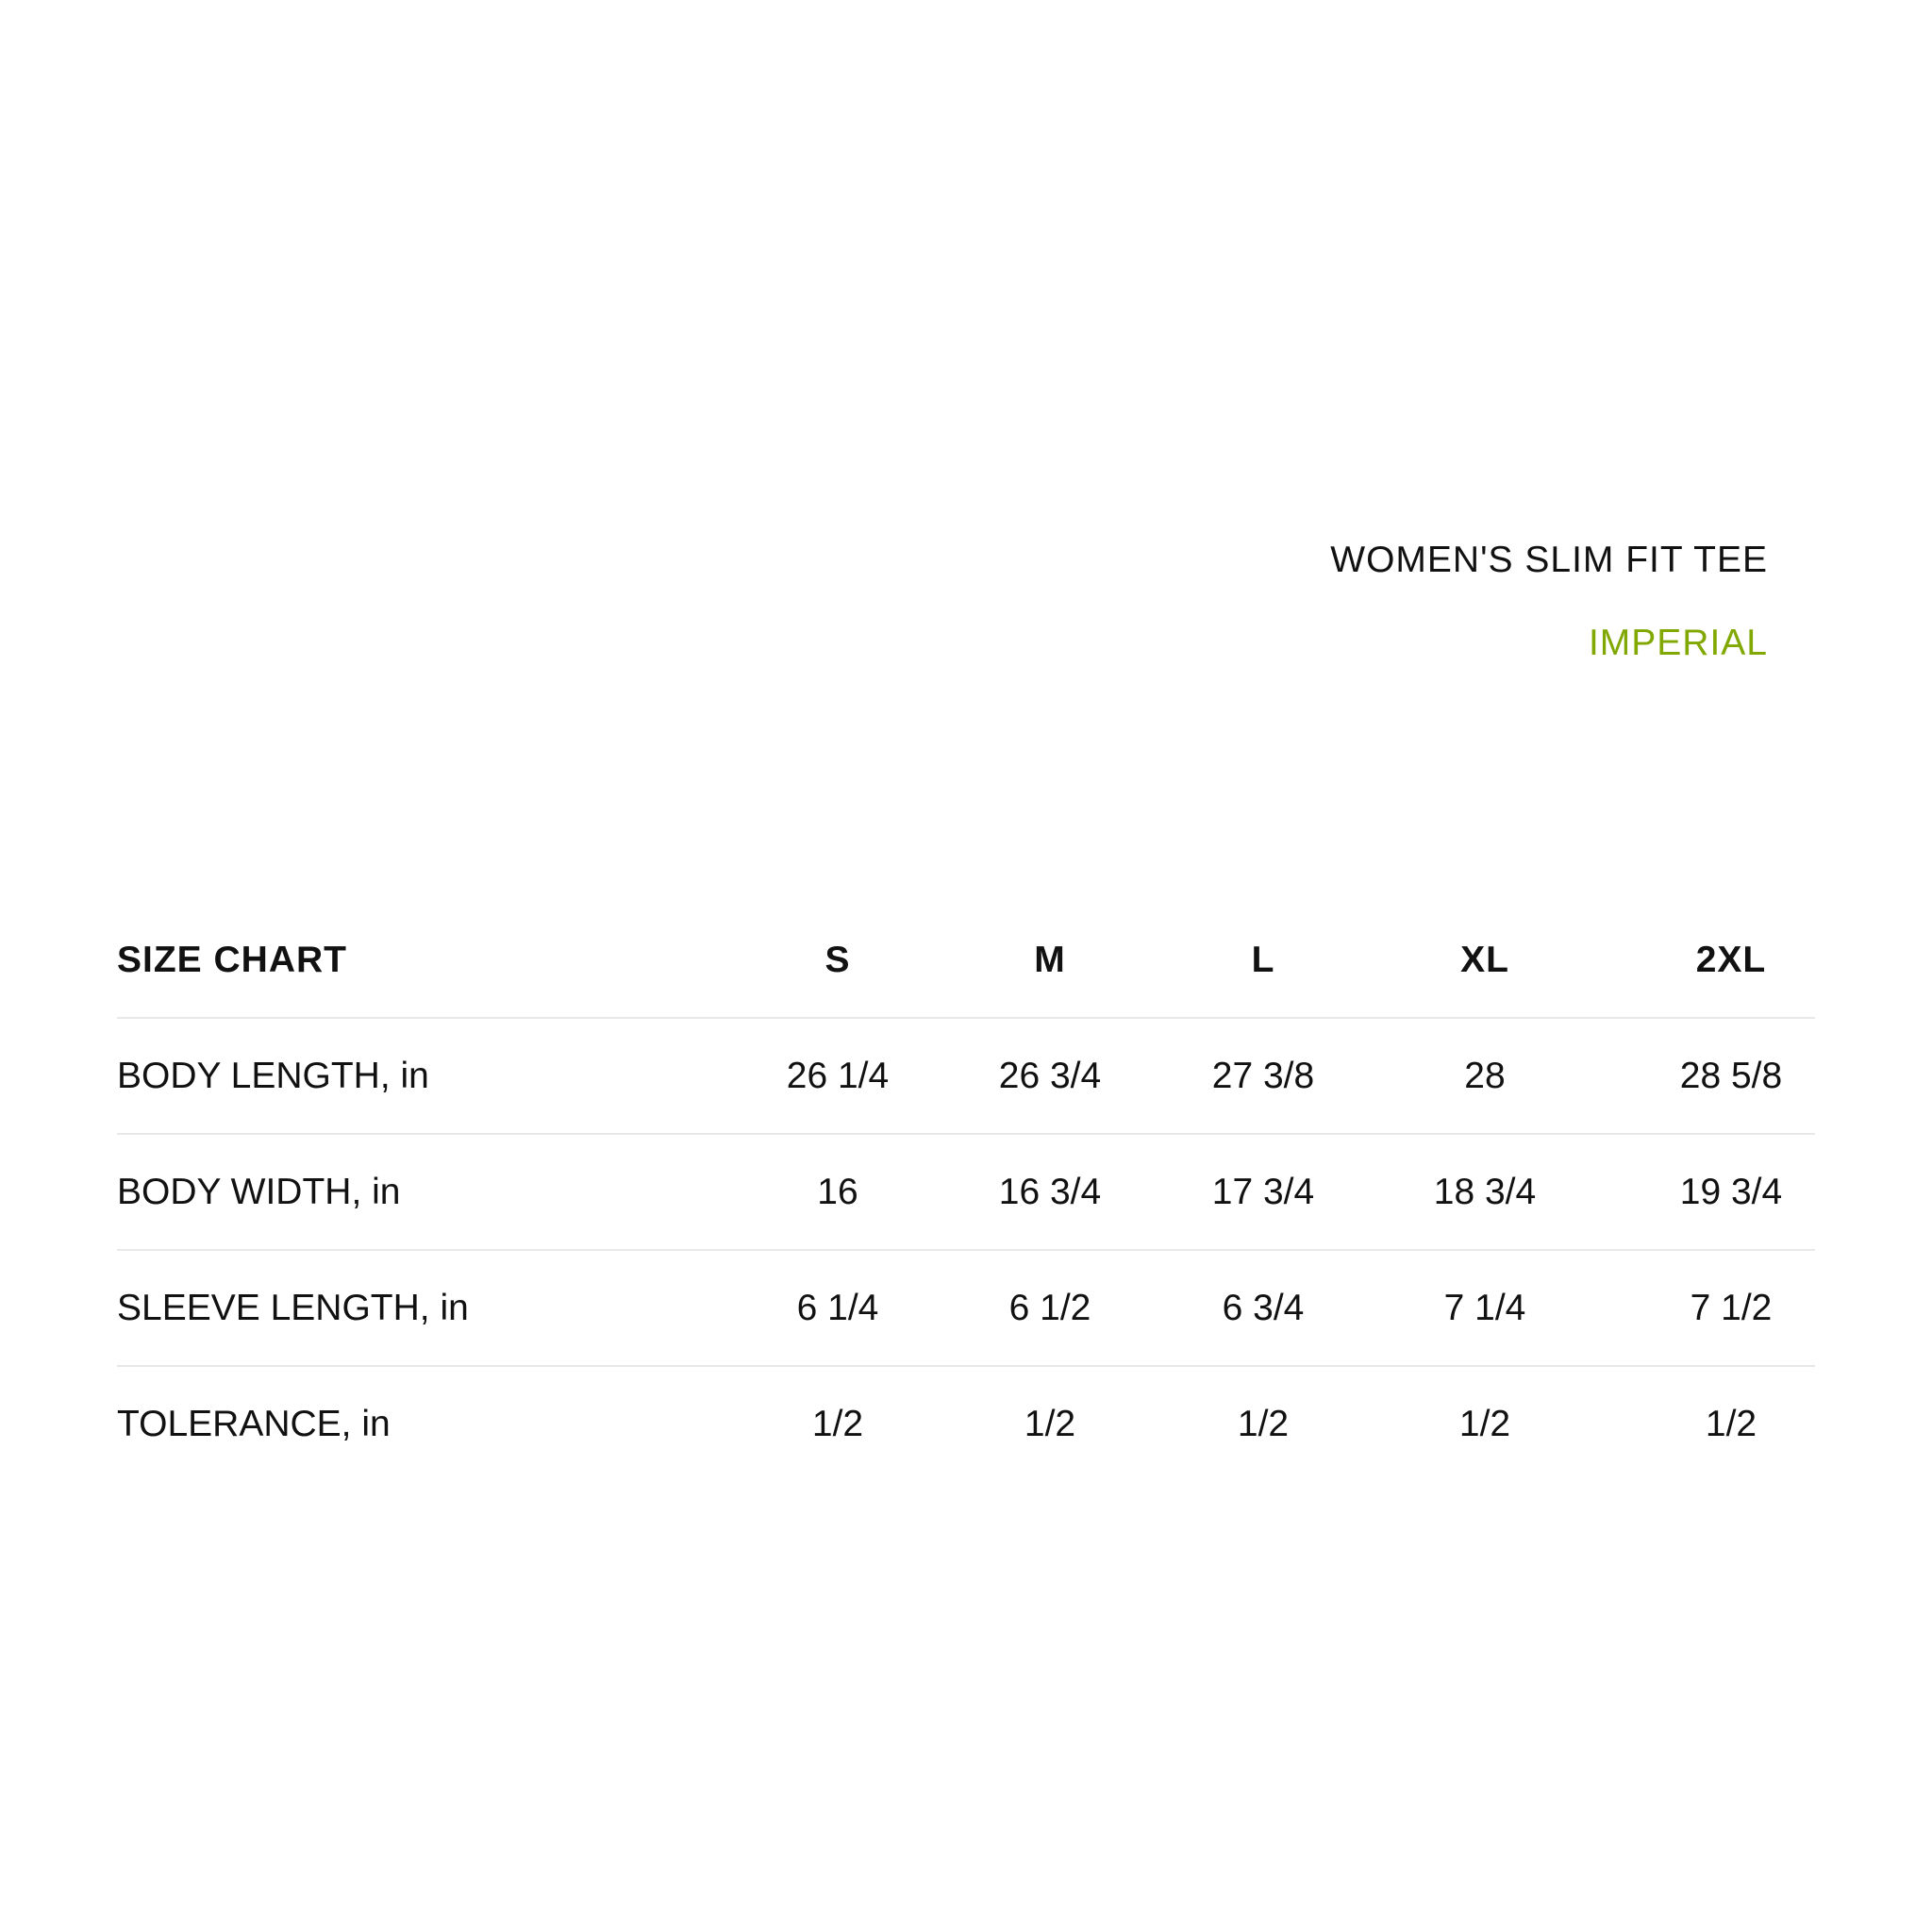 This screenshot has width=1932, height=1932. What do you see at coordinates (1485, 1076) in the screenshot?
I see `measurement-value: 28` at bounding box center [1485, 1076].